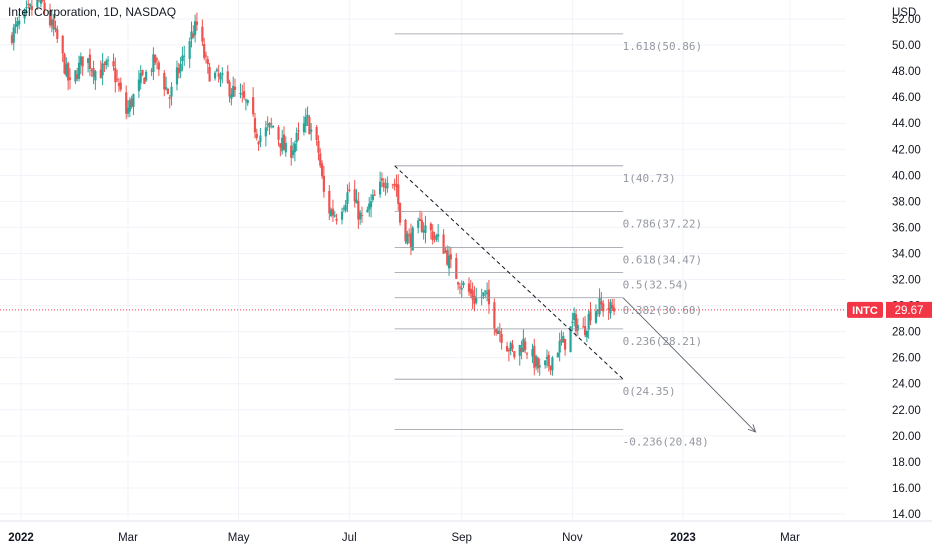 This screenshot has height=550, width=932. What do you see at coordinates (509, 272) in the screenshot?
I see `fib-trend-line` at bounding box center [509, 272].